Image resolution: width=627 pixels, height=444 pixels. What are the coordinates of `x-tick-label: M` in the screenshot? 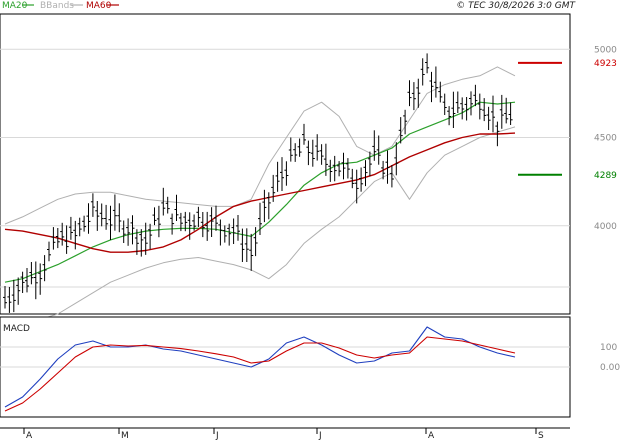 It's located at (125, 435).